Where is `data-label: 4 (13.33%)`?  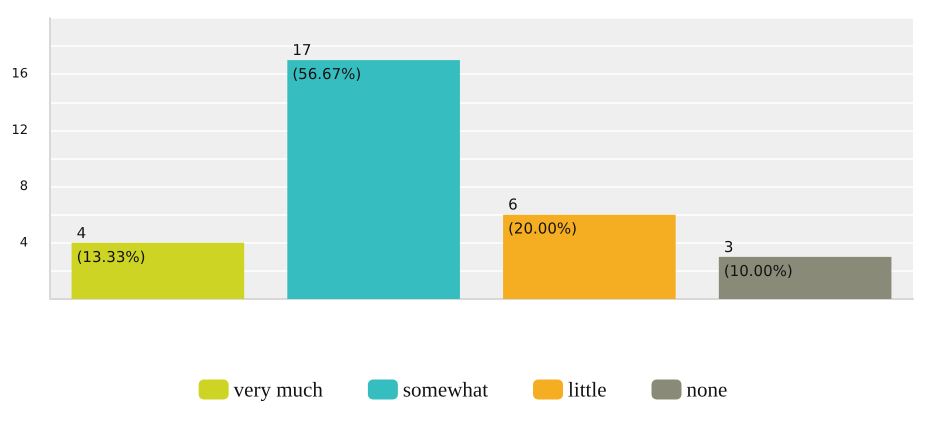
data-label: 4 (13.33%) is located at coordinates (111, 245).